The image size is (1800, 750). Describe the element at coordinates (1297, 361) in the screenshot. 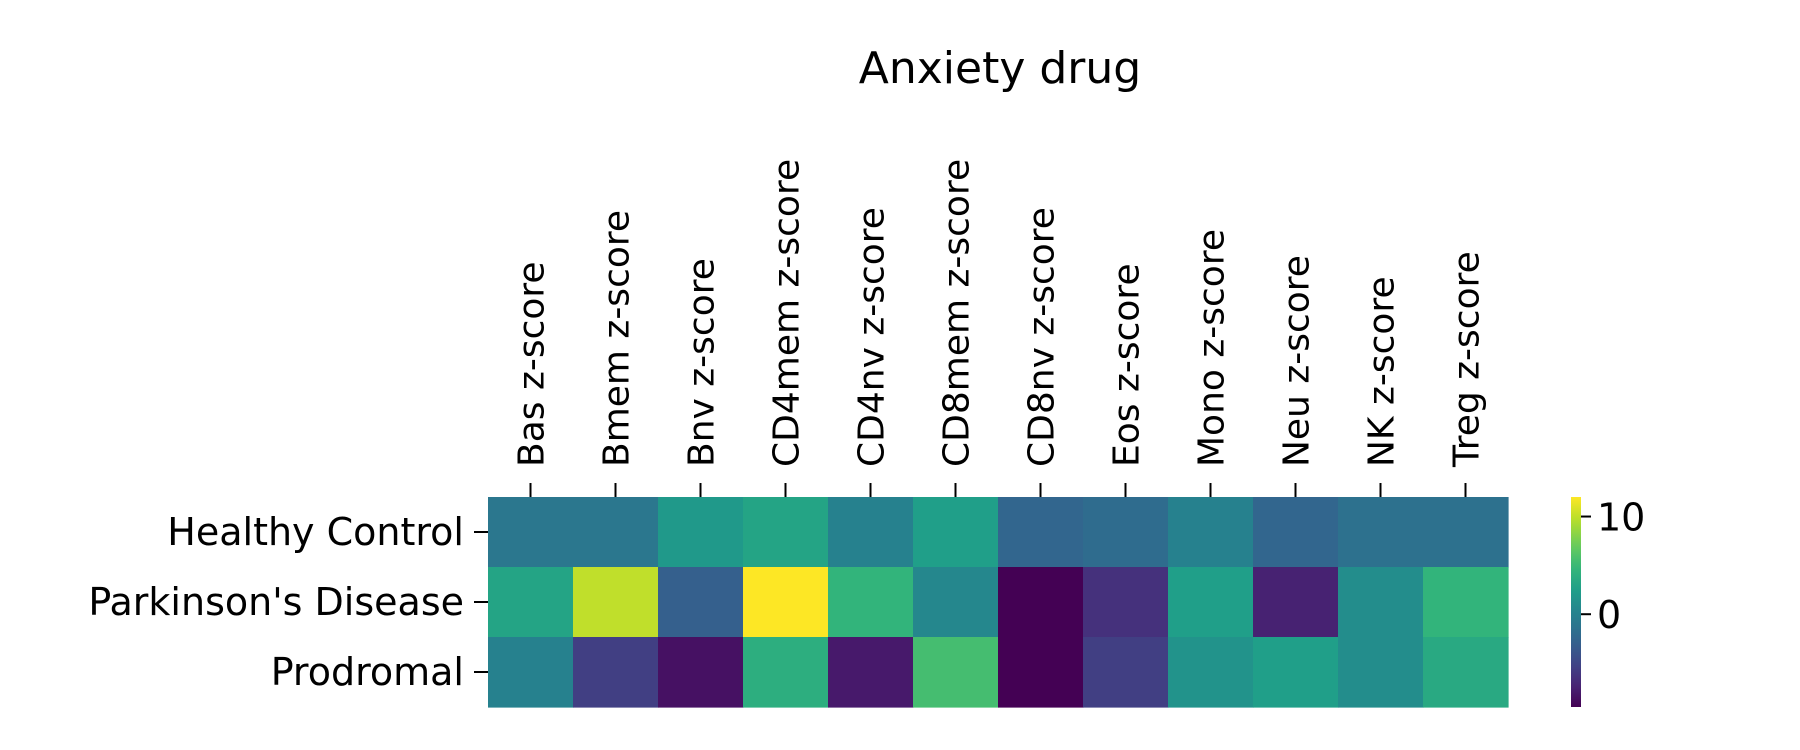

I see `column-label: Neu z-score` at that location.